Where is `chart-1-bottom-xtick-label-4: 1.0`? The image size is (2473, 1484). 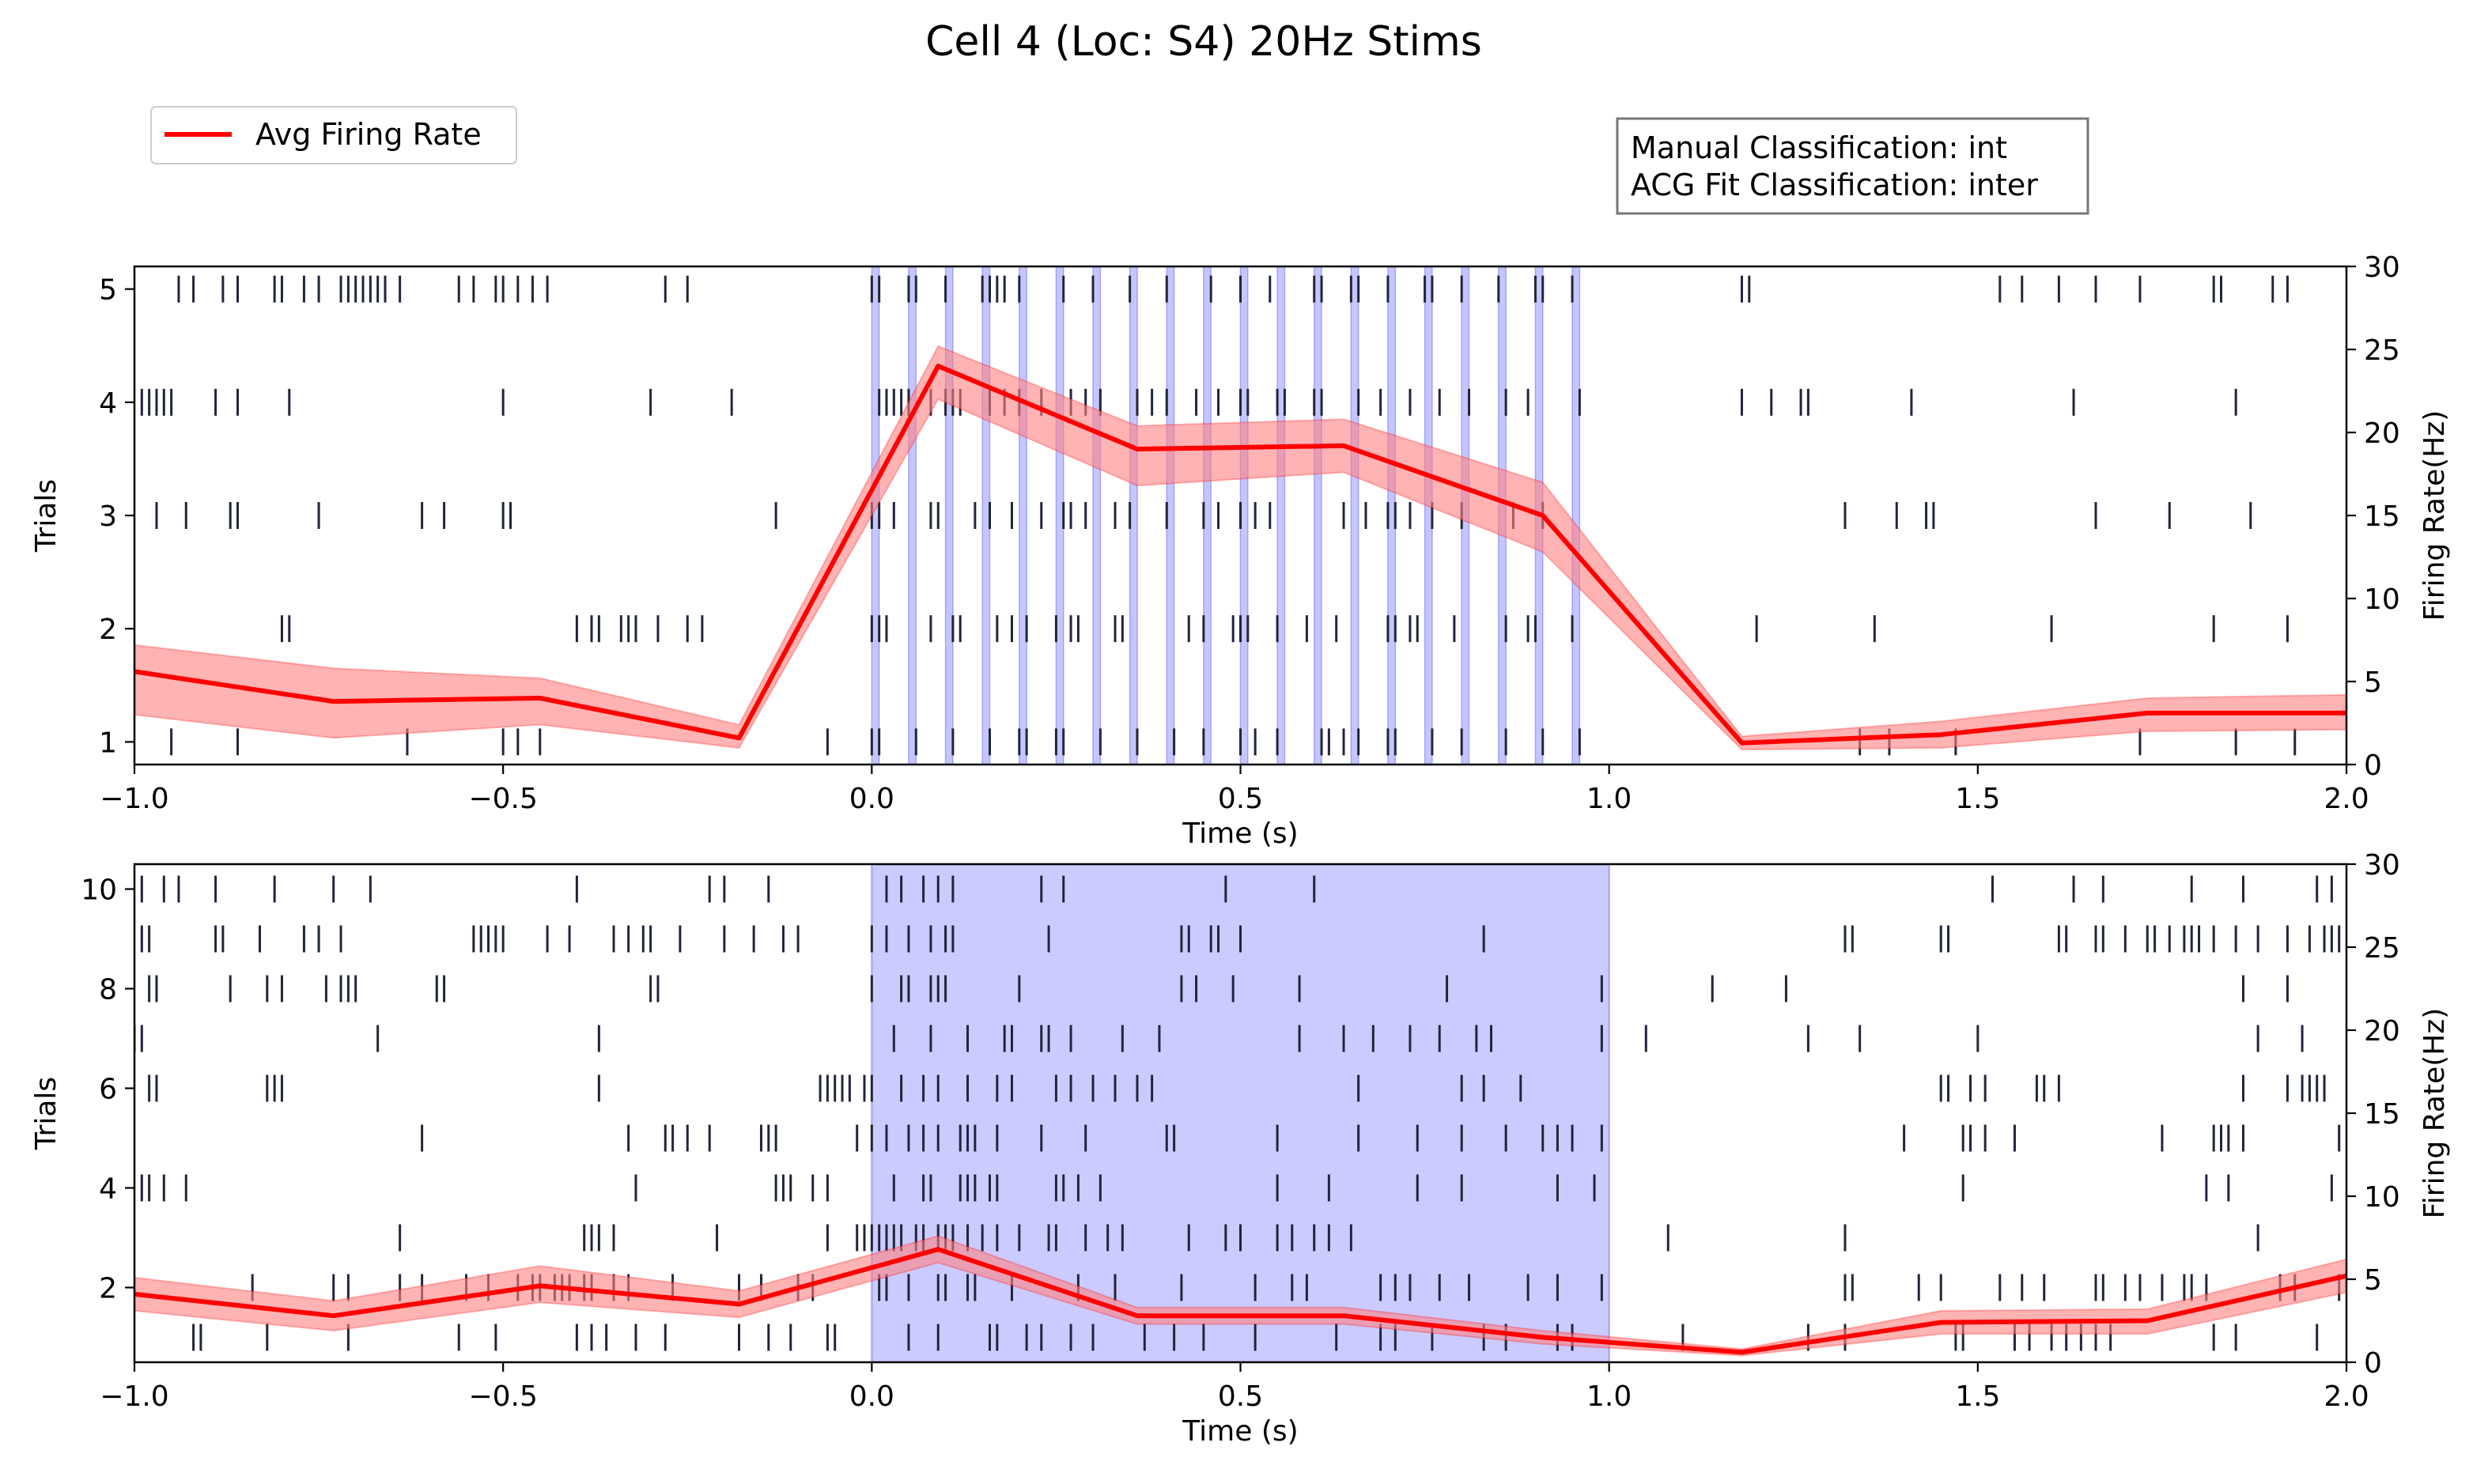
chart-1-bottom-xtick-label-4: 1.0 is located at coordinates (1609, 1396).